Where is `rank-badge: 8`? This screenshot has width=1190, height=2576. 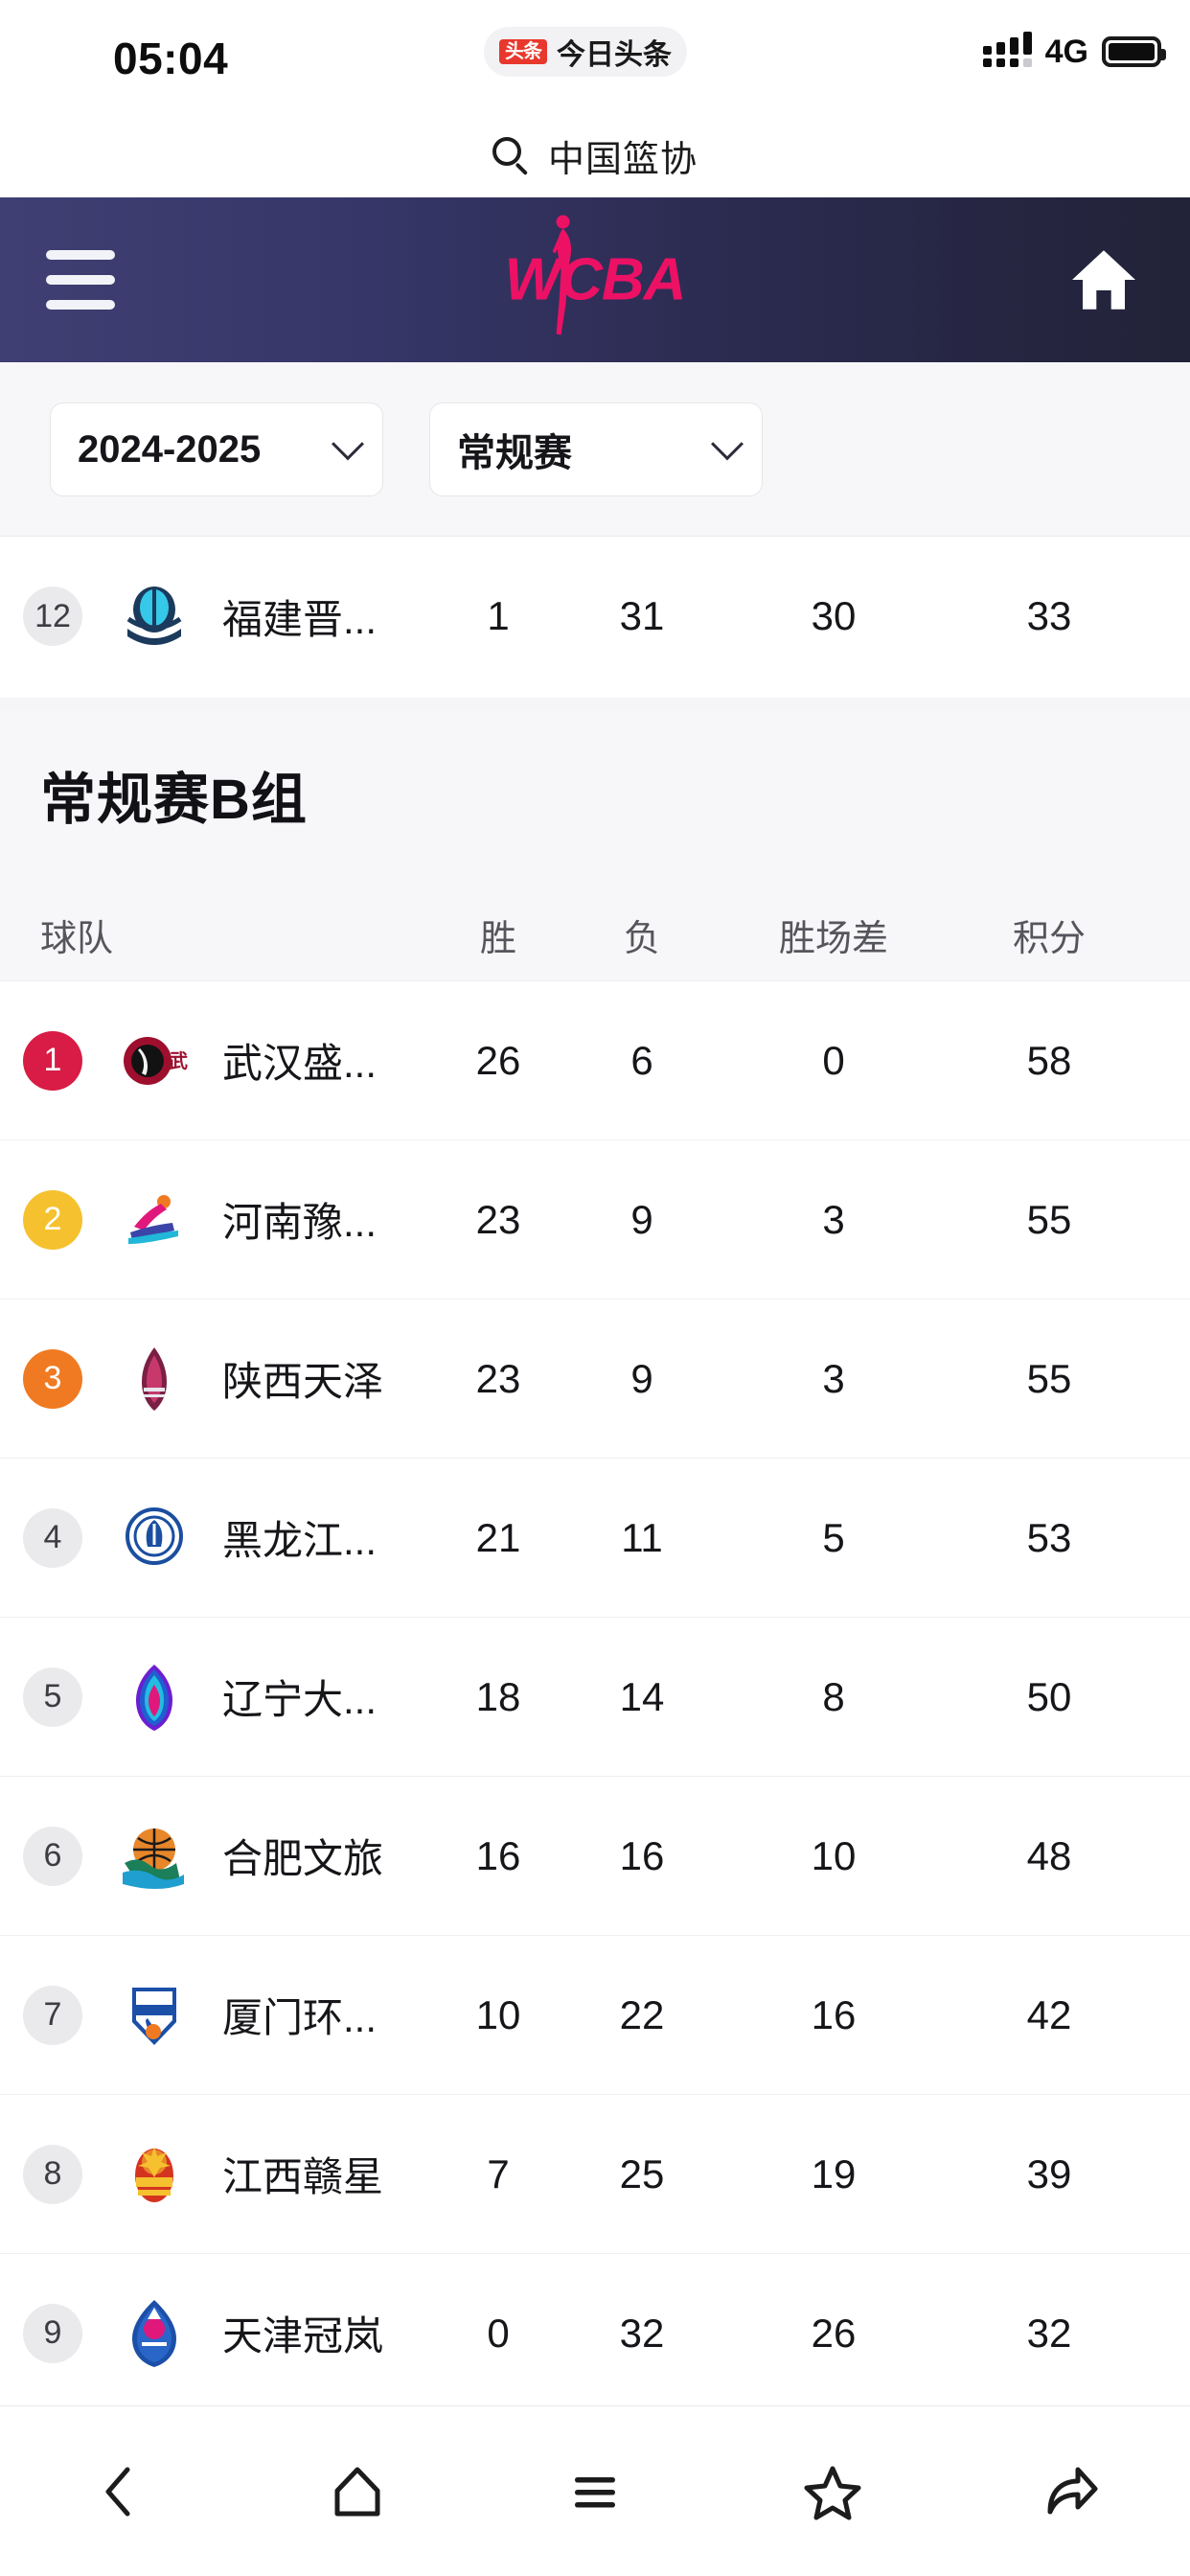
rank-badge: 8 is located at coordinates (53, 2174).